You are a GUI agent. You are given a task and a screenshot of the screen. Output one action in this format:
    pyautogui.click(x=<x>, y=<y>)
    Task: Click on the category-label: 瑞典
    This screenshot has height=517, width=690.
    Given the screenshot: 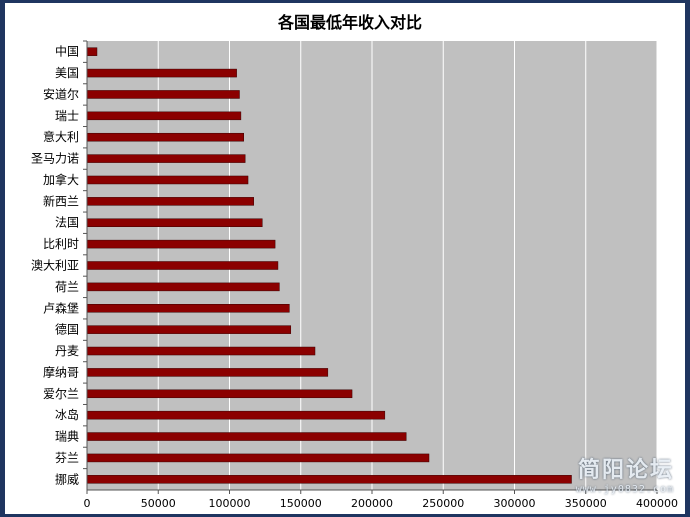 What is the action you would take?
    pyautogui.click(x=67, y=437)
    